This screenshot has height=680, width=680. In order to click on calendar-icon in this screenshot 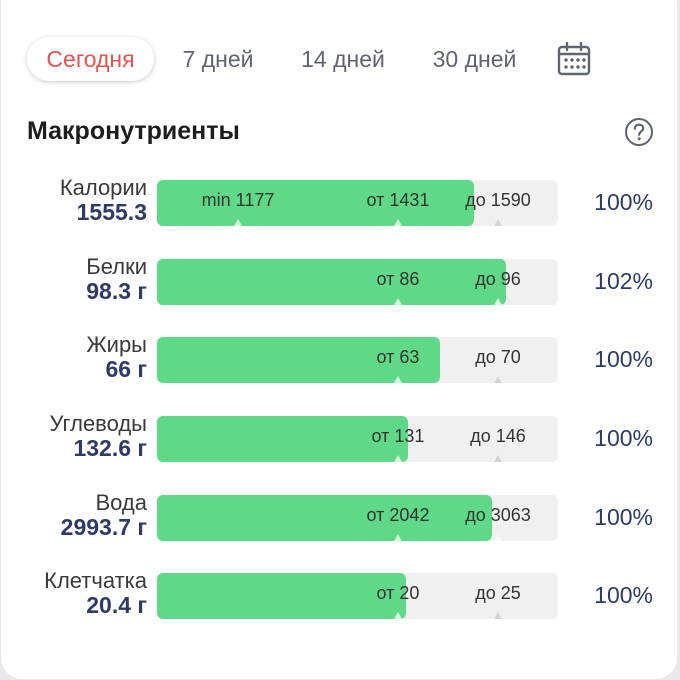, I will do `click(574, 59)`.